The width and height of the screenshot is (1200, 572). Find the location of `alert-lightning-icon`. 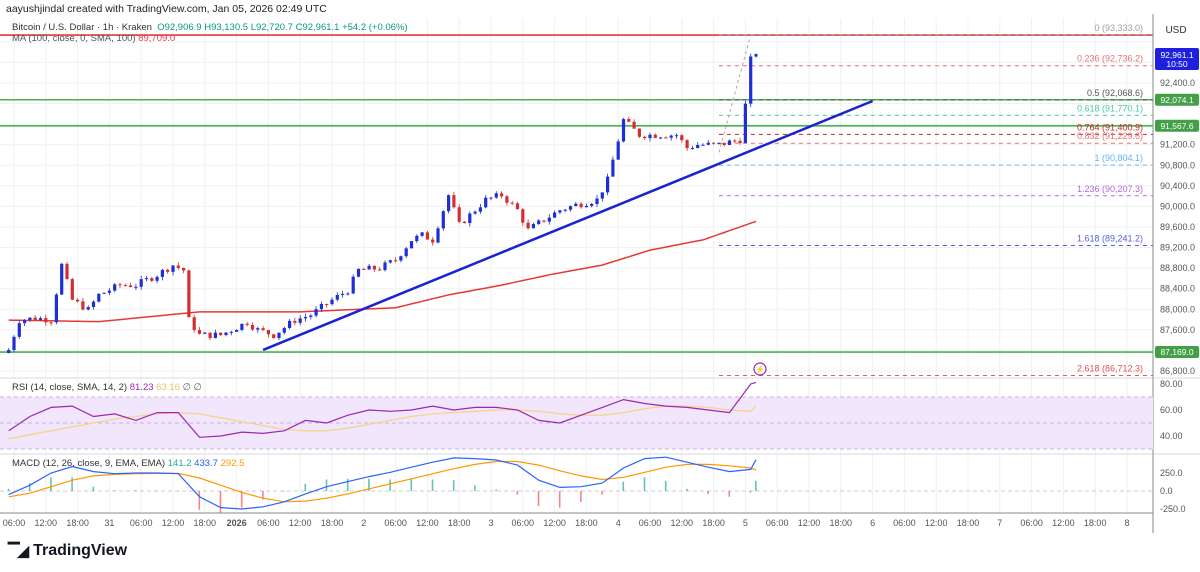

alert-lightning-icon is located at coordinates (760, 369).